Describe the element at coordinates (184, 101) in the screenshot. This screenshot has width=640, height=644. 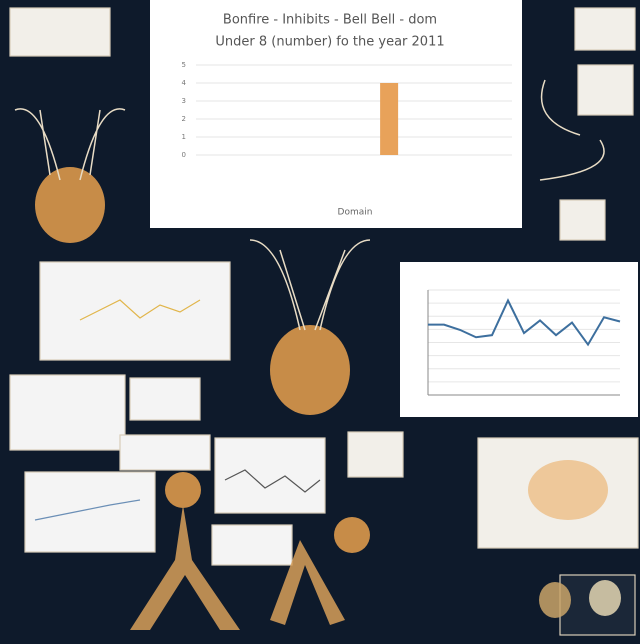
I see `y-tick-label: 3` at that location.